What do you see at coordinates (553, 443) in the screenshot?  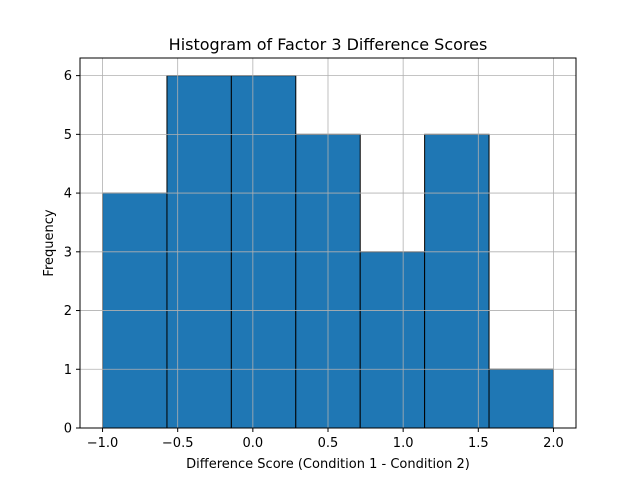 I see `x-tick-label: 2.0` at bounding box center [553, 443].